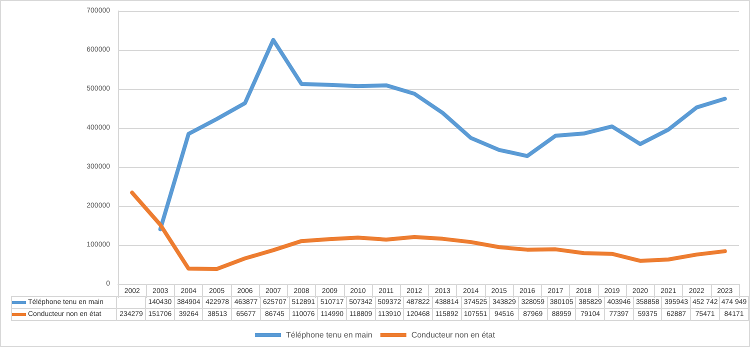 Image resolution: width=750 pixels, height=347 pixels. Describe the element at coordinates (329, 335) in the screenshot. I see `text: Téléphone tenu en main` at that location.